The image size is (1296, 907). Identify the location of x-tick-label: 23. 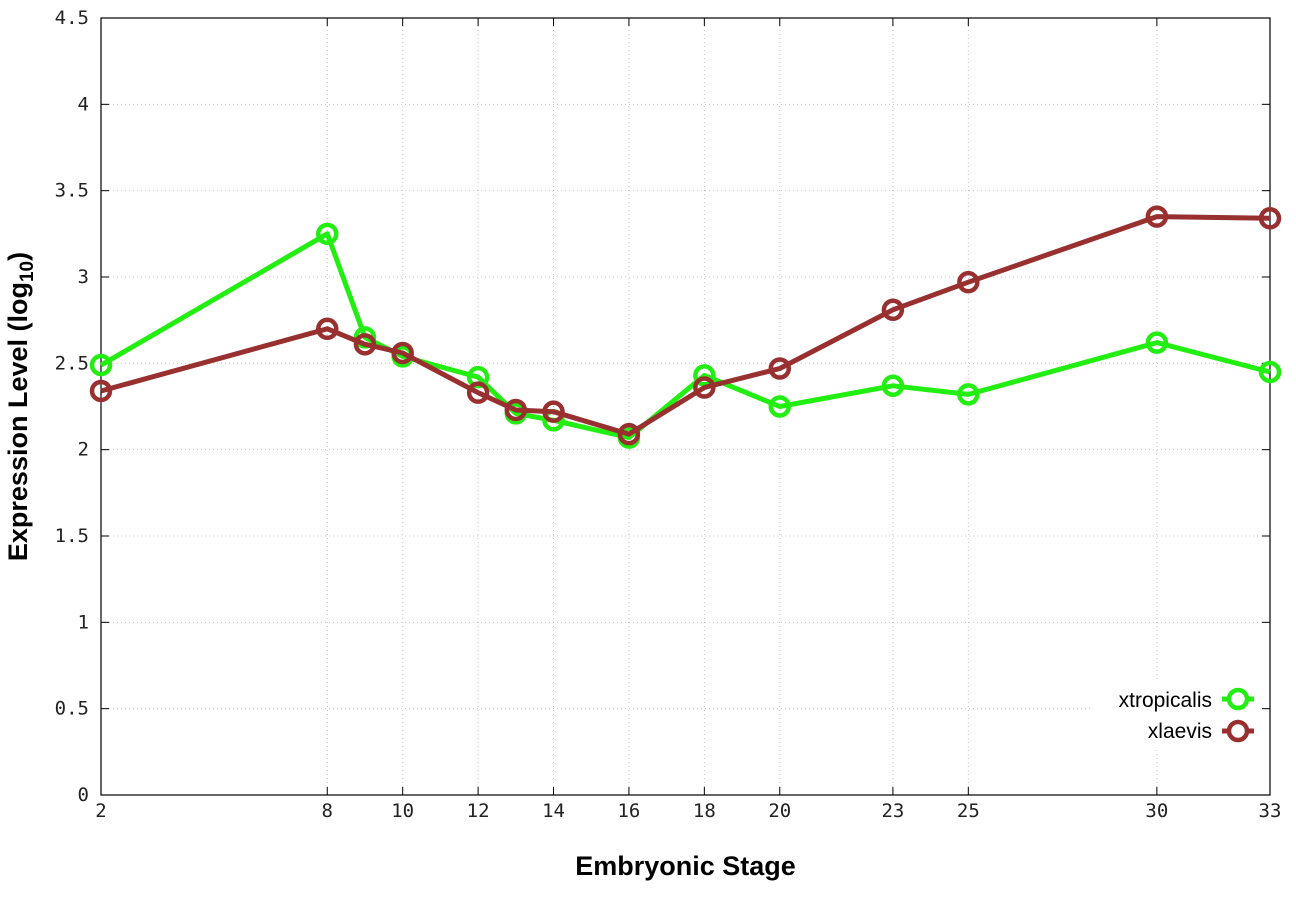
(892, 811).